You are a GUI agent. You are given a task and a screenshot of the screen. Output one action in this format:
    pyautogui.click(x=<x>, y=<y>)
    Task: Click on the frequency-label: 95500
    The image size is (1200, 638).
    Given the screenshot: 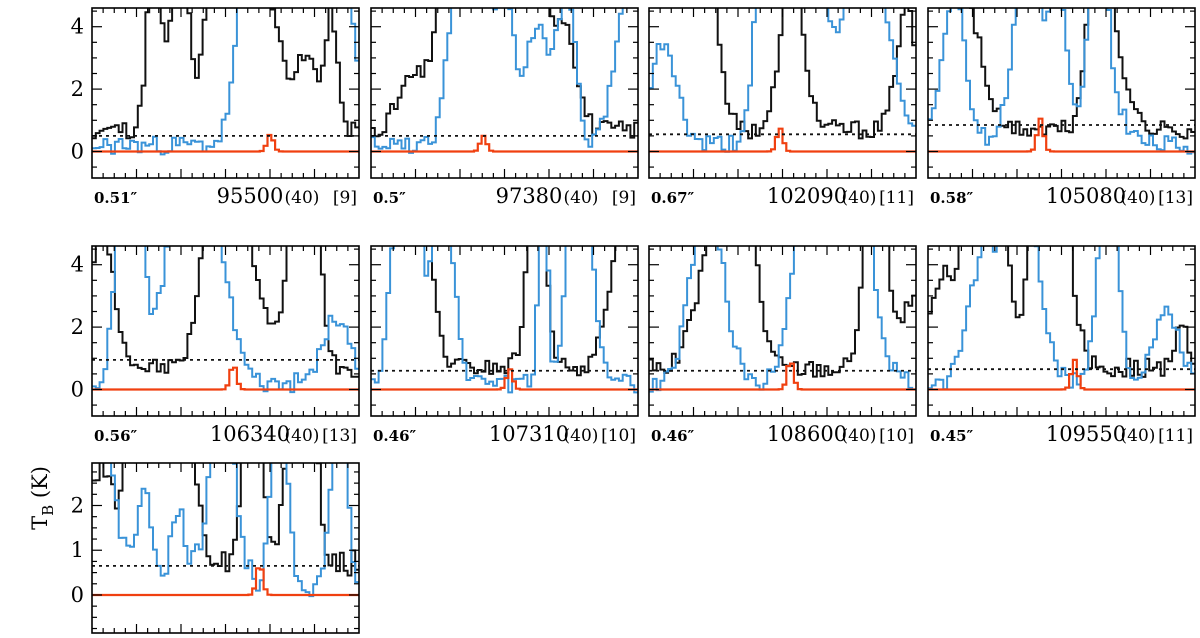 What is the action you would take?
    pyautogui.click(x=250, y=196)
    